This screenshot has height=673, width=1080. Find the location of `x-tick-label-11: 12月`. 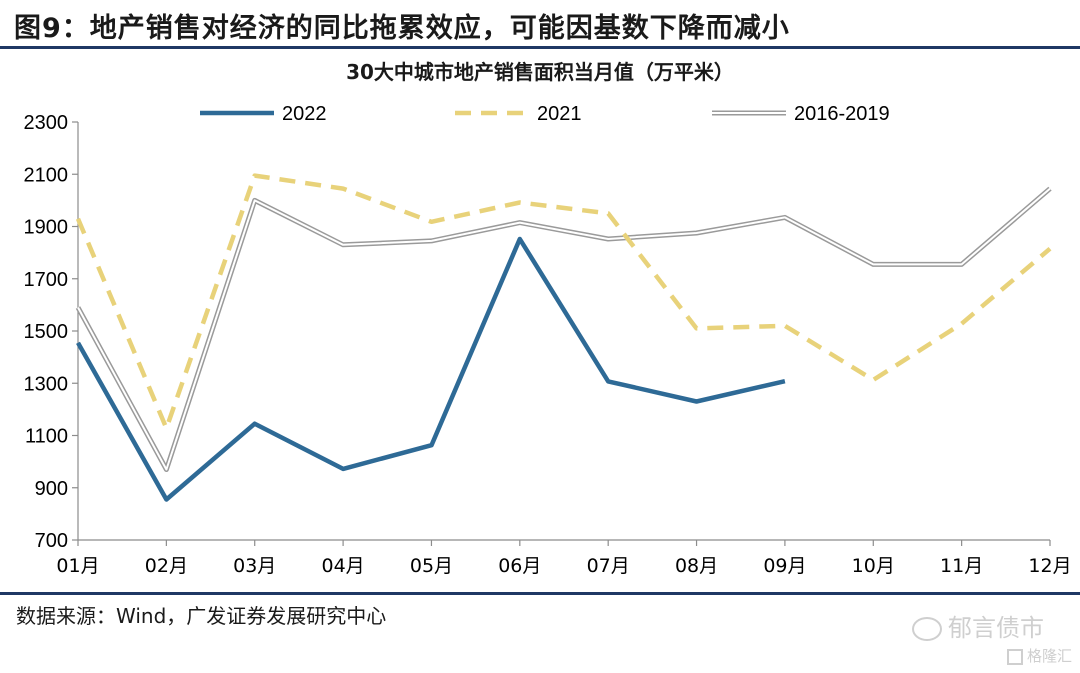

x-tick-label-11: 12月 is located at coordinates (1049, 566).